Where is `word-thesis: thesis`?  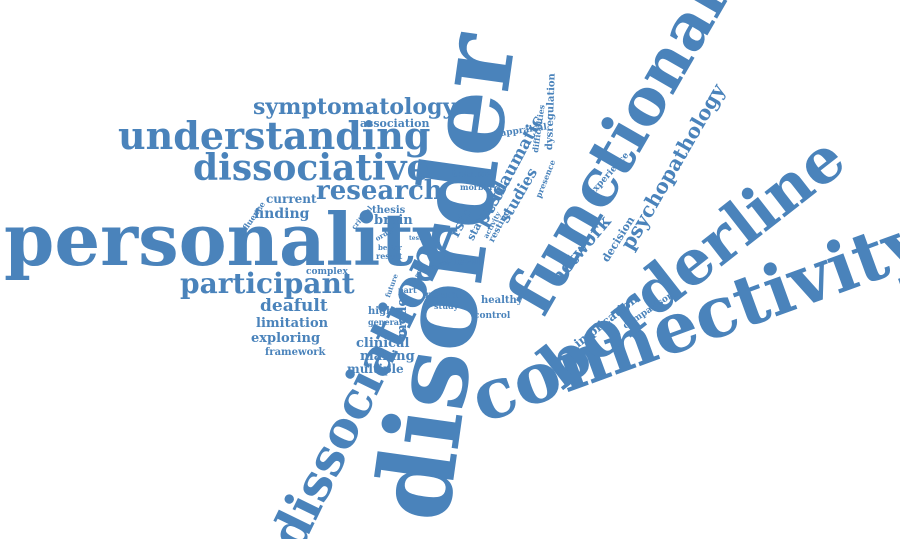
word-thesis: thesis is located at coordinates (389, 210).